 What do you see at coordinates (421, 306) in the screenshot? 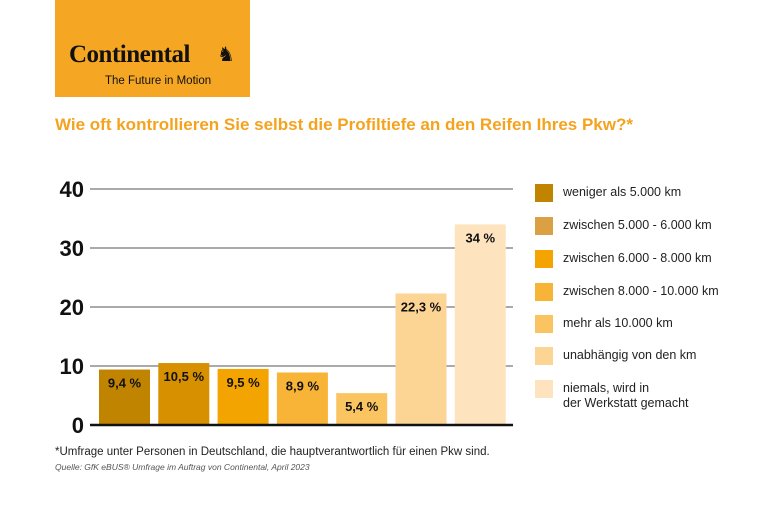
I see `data-label: 22,3 %` at bounding box center [421, 306].